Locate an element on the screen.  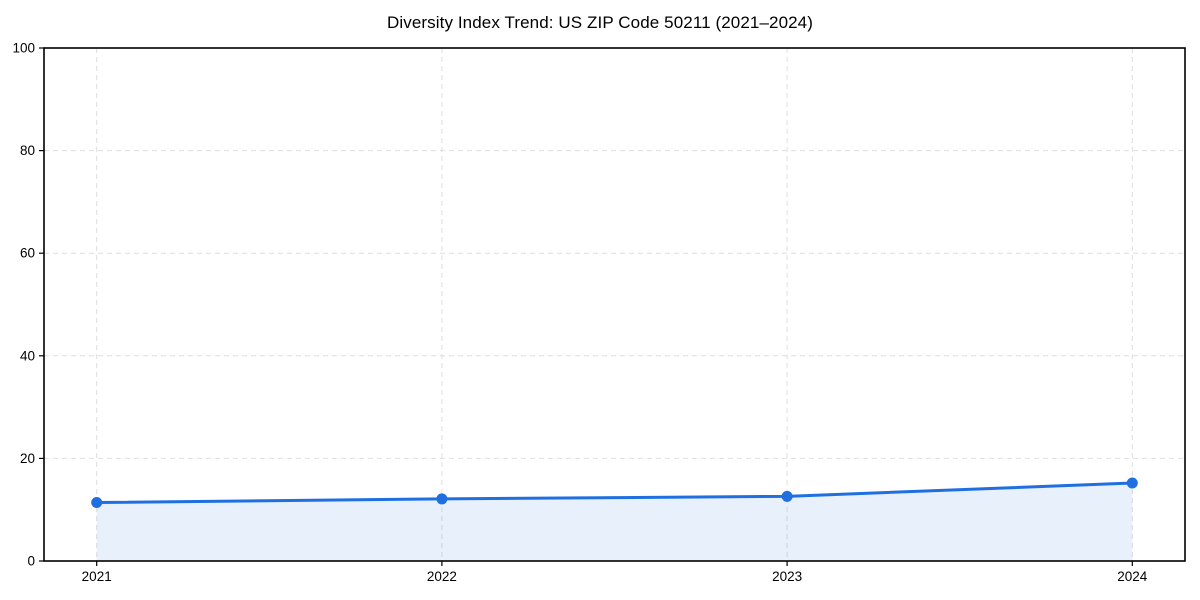
trend-line is located at coordinates (614, 493).